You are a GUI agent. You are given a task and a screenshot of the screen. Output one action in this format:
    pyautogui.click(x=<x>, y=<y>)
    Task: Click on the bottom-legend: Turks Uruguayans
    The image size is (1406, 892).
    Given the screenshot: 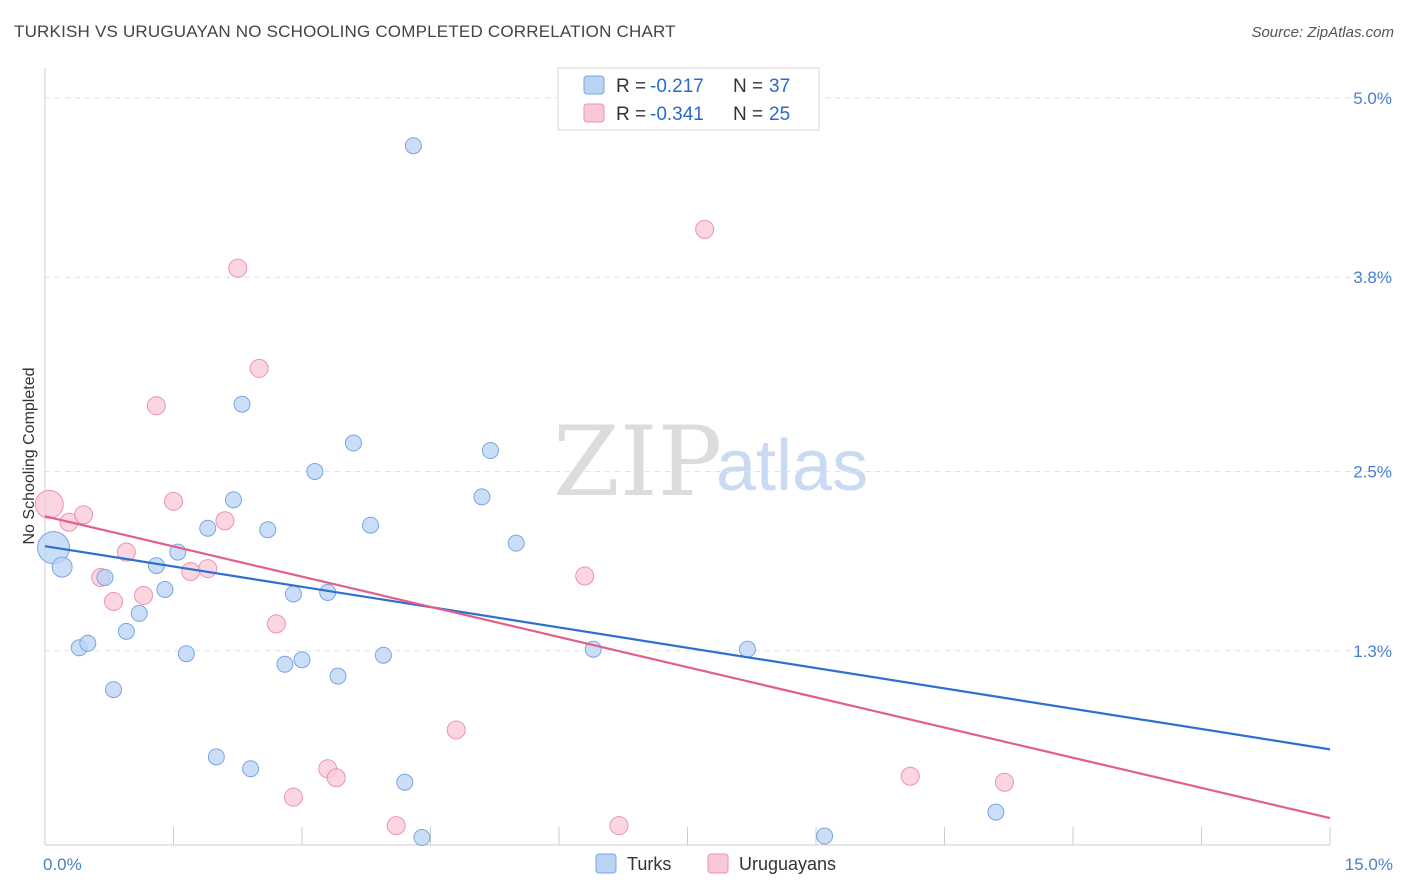 What is the action you would take?
    pyautogui.click(x=715, y=863)
    